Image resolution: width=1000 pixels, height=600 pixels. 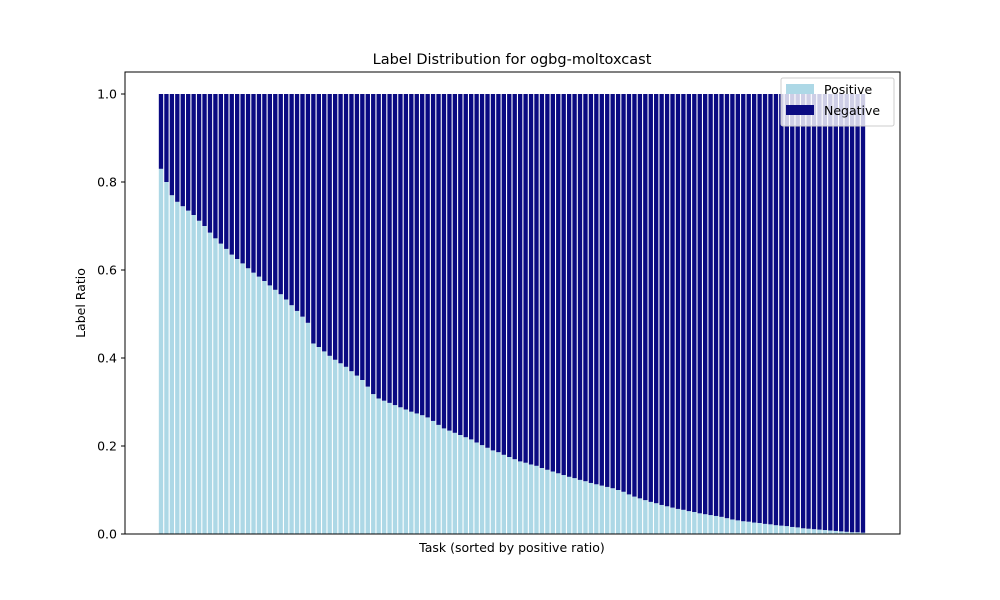 I want to click on y-axis: 0.0 0.2 0.4 0.6 0.8 1.0, so click(x=111, y=314).